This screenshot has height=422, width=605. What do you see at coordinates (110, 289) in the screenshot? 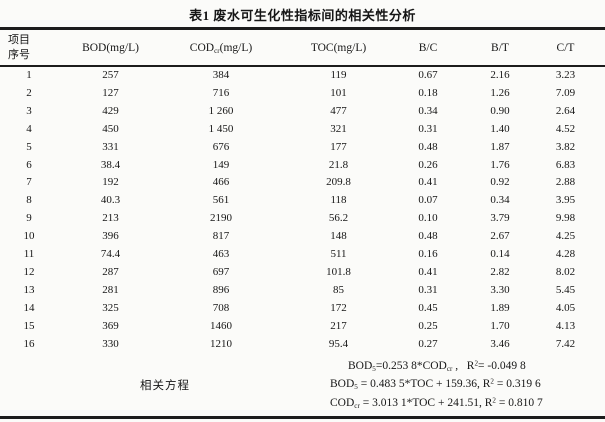
I see `cell-bod: 281` at bounding box center [110, 289].